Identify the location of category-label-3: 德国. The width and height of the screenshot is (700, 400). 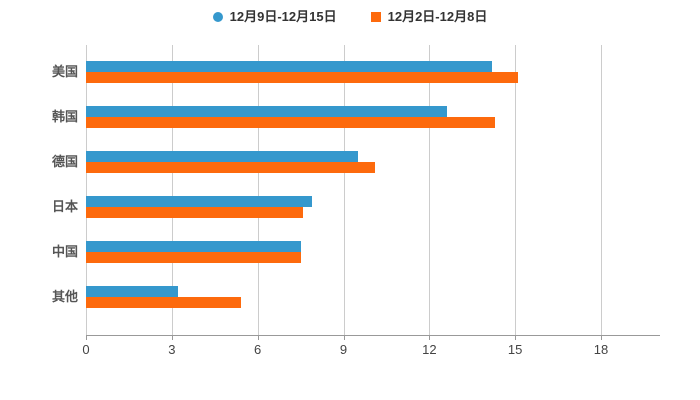
(64, 161).